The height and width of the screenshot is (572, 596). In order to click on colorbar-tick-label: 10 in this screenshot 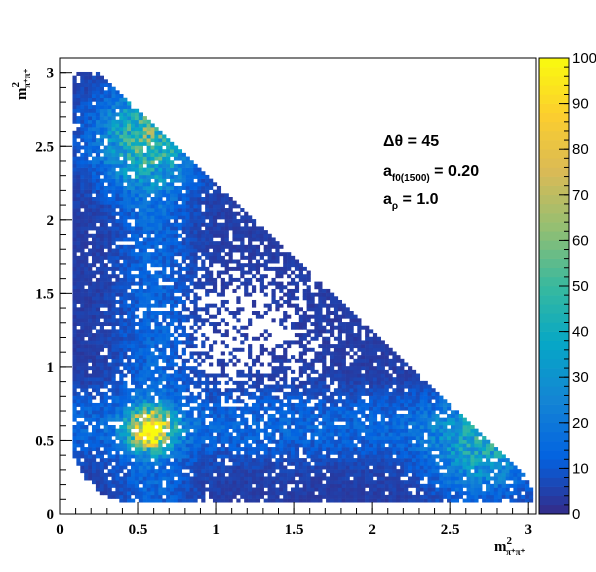, I will do `click(580, 468)`.